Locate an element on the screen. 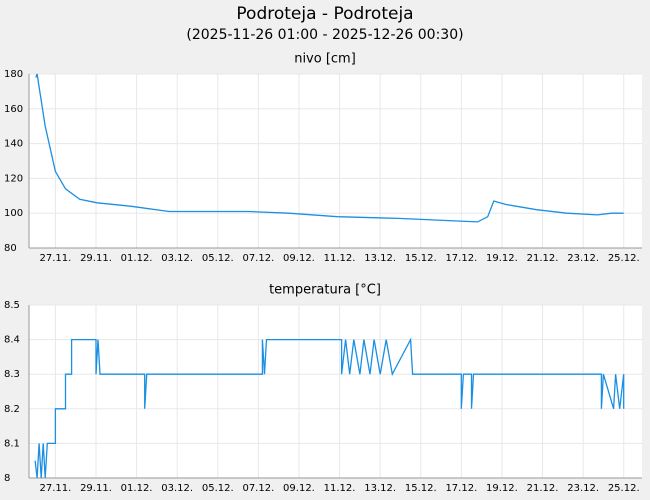 The image size is (650, 500). y-tick-label: 8.4 is located at coordinates (12, 340).